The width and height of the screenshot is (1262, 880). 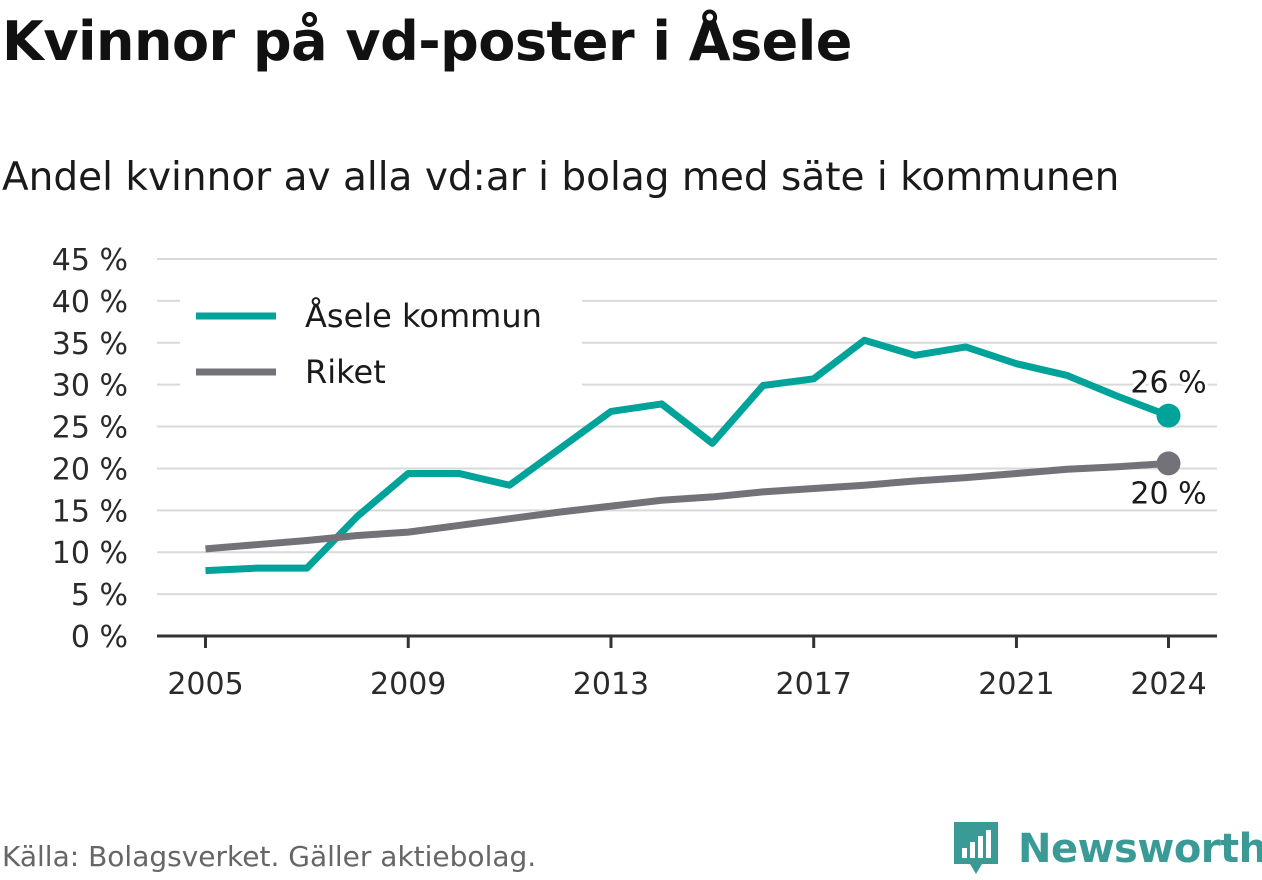 I want to click on series-line, so click(x=687, y=506).